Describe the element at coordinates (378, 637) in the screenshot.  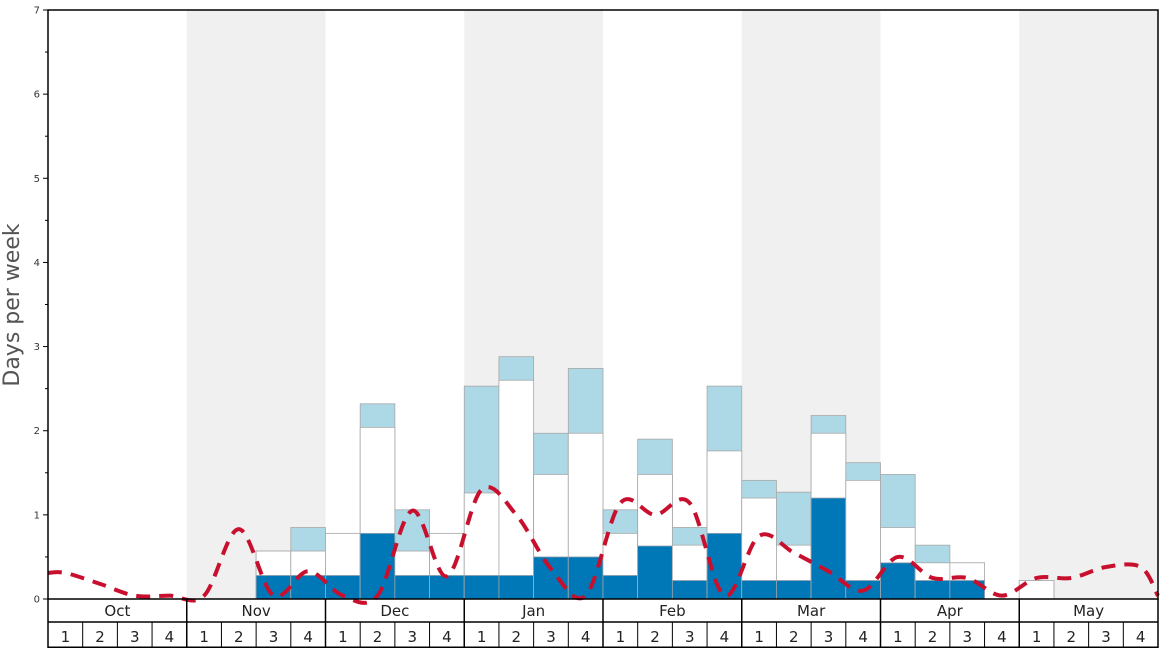
I see `week-label-dec-2: 2` at that location.